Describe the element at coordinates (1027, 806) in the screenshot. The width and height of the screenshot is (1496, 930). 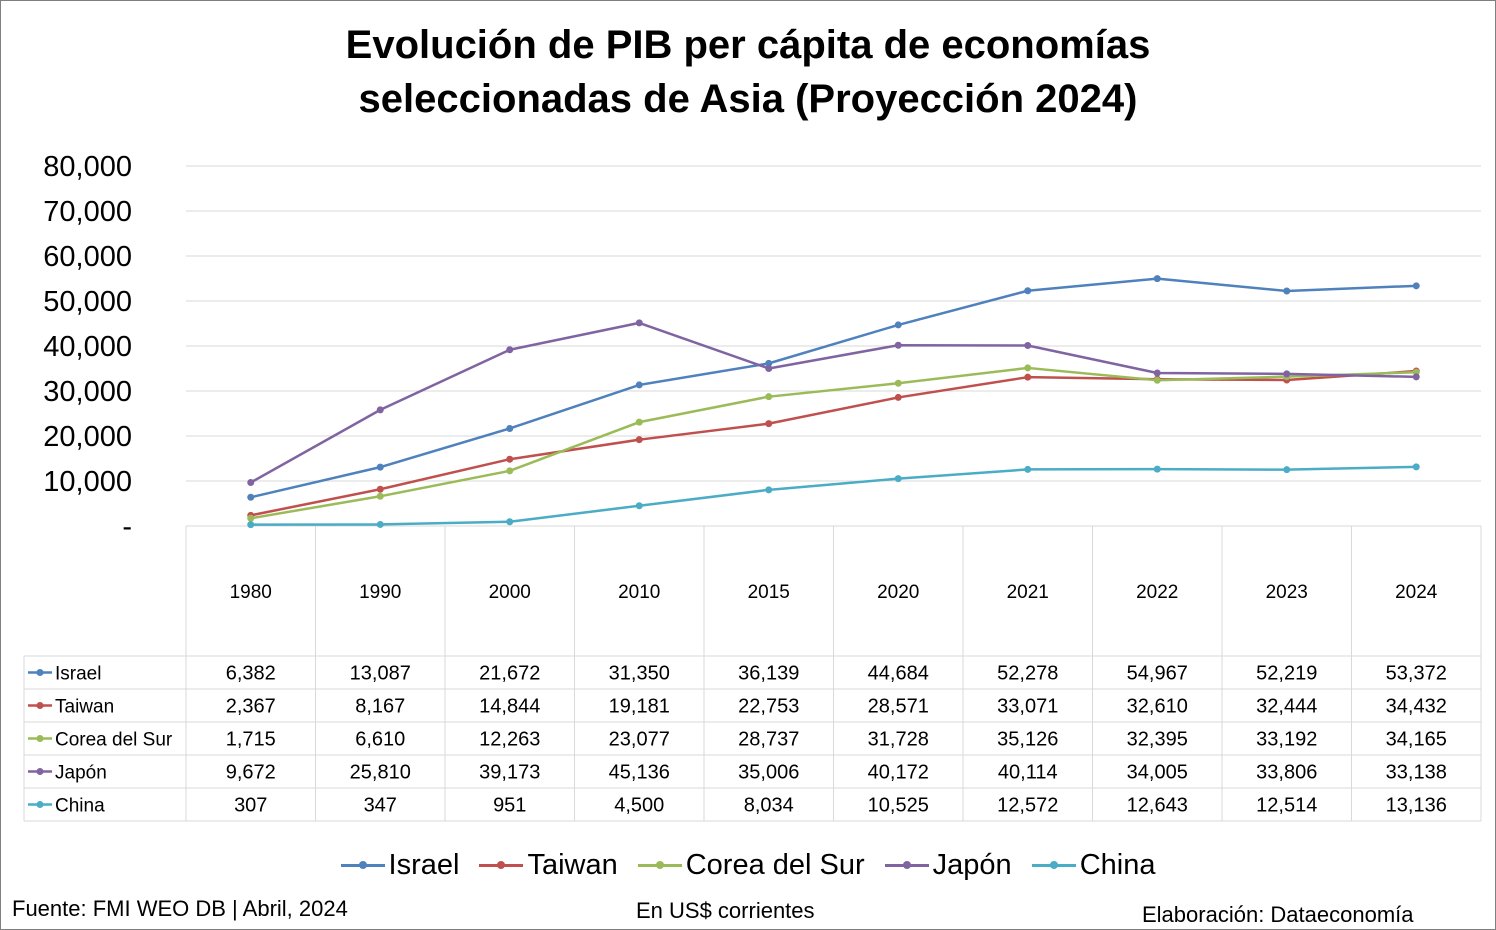
I see `table-cell: 12,572` at that location.